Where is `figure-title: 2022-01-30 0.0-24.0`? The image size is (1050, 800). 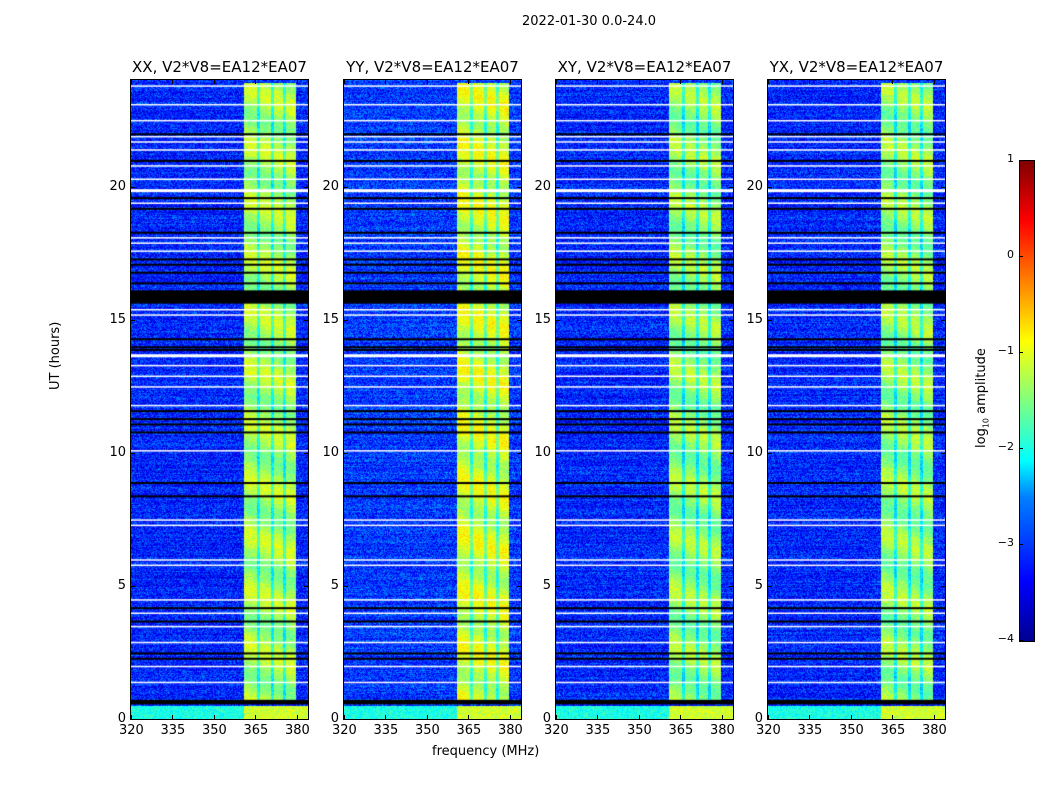
figure-title: 2022-01-30 0.0-24.0 is located at coordinates (589, 21).